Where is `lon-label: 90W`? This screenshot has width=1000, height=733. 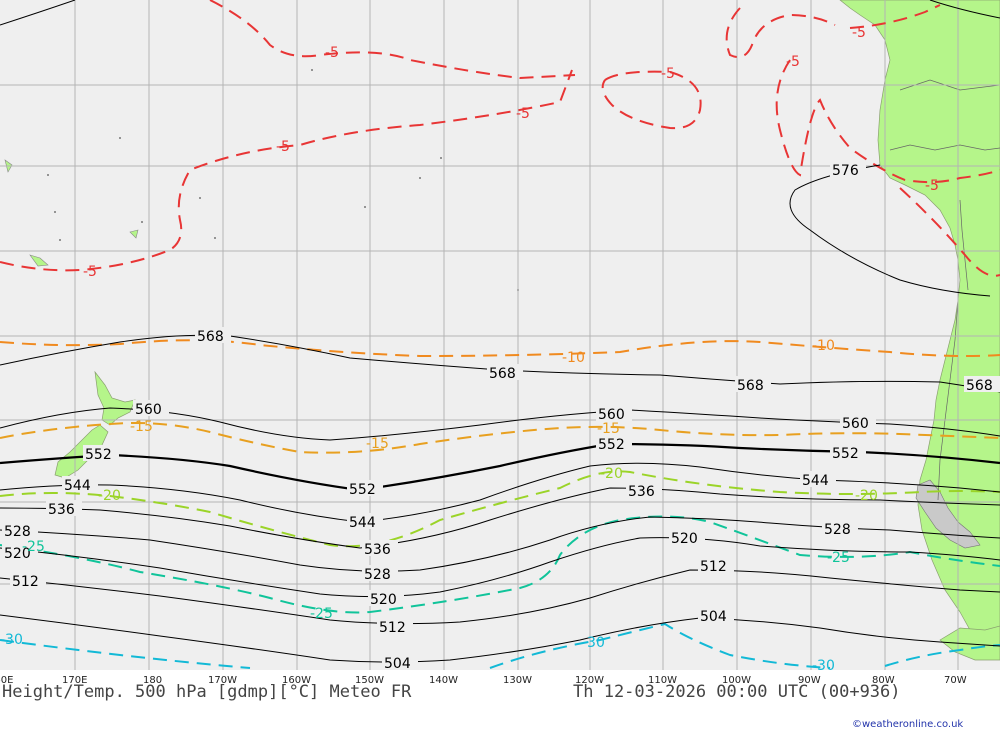 lon-label: 90W is located at coordinates (809, 680).